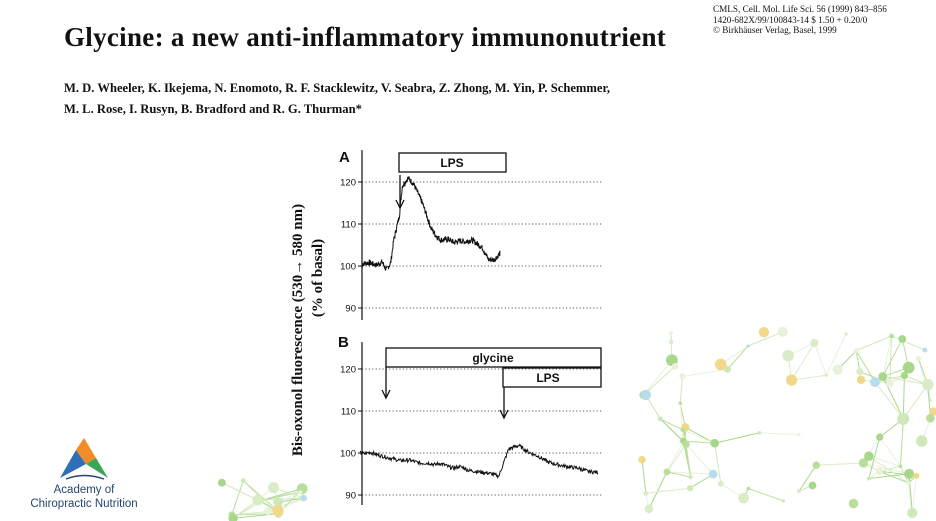 The height and width of the screenshot is (521, 936). What do you see at coordinates (84, 497) in the screenshot?
I see `academy-logo-text: Academy of Chiropractic Nutrition` at bounding box center [84, 497].